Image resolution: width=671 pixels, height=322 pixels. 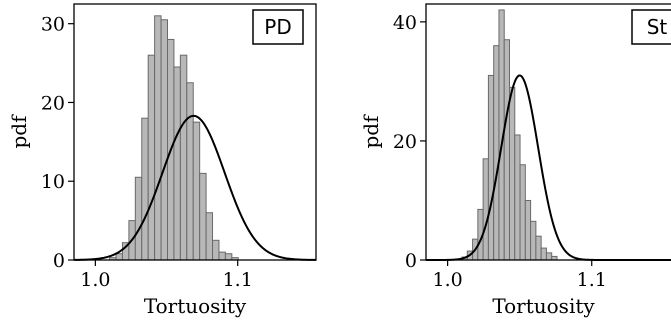 What do you see at coordinates (53, 25) in the screenshot?
I see `y-tick-label: 30` at bounding box center [53, 25].